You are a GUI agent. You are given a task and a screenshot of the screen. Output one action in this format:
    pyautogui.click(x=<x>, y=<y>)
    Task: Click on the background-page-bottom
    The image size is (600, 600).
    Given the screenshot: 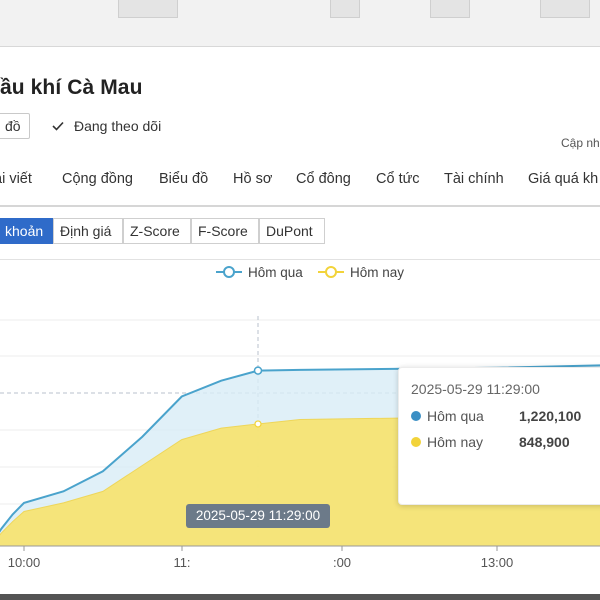 What is the action you would take?
    pyautogui.click(x=300, y=597)
    